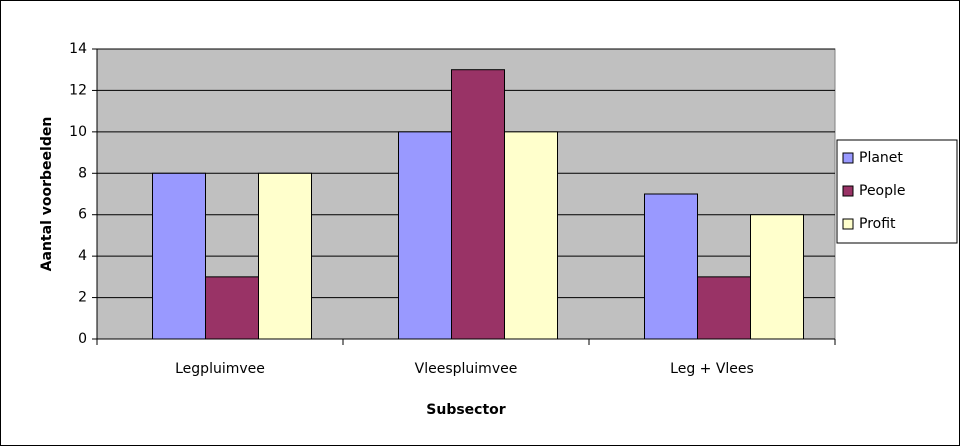 Image resolution: width=961 pixels, height=447 pixels. What do you see at coordinates (712, 369) in the screenshot?
I see `x-tick-label: Leg + Vlees` at bounding box center [712, 369].